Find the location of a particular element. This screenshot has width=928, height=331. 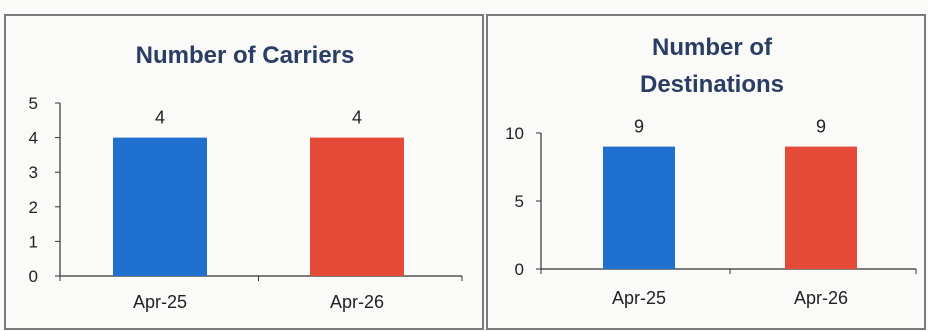

y-tick-label: 2 is located at coordinates (33, 207).